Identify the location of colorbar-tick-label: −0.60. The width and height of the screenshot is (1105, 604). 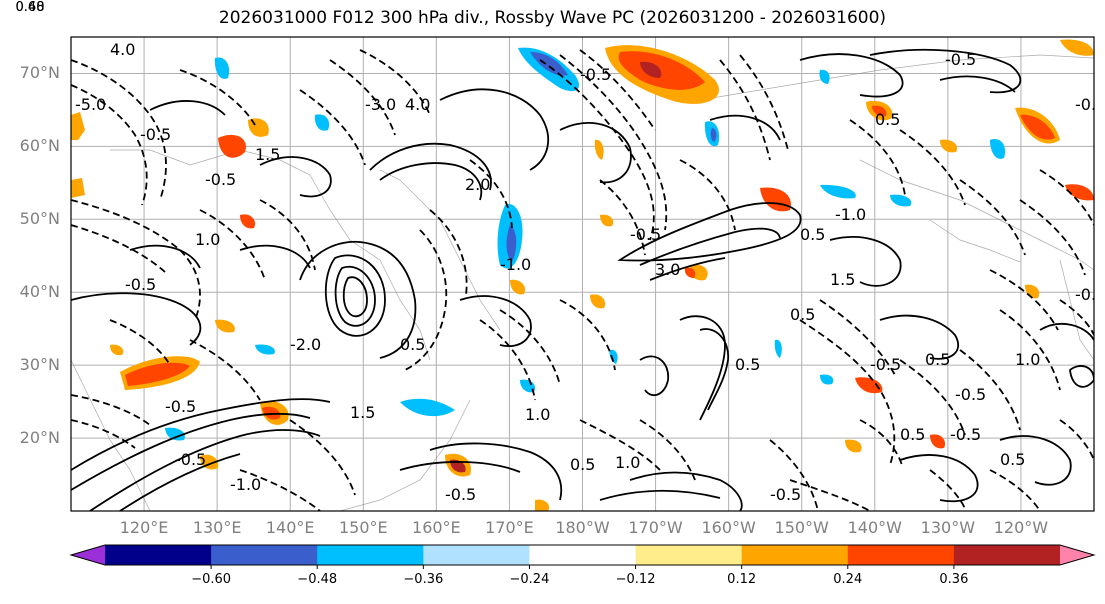
(211, 579).